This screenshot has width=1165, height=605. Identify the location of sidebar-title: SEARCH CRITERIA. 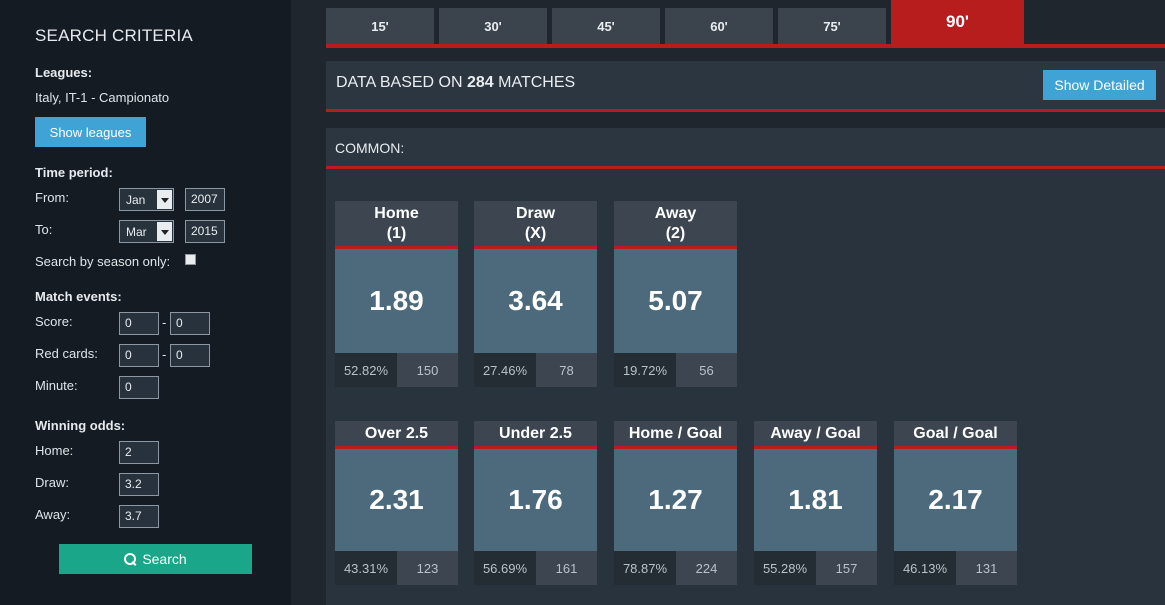
(114, 35).